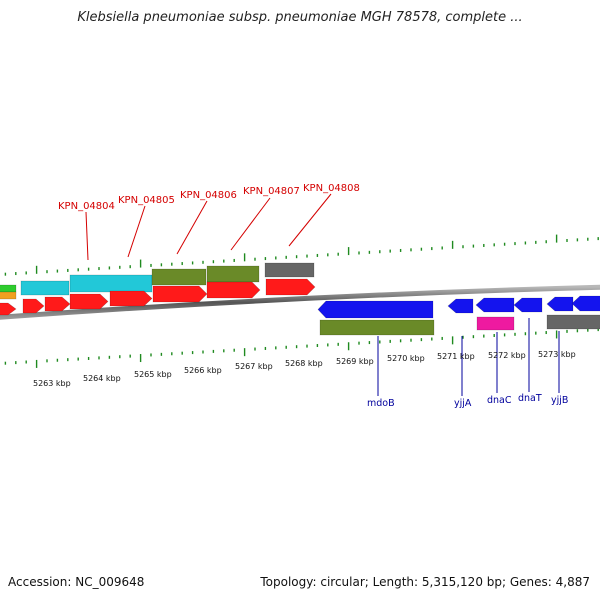  Describe the element at coordinates (304, 363) in the screenshot. I see `scale-label: 5268 kbp` at that location.